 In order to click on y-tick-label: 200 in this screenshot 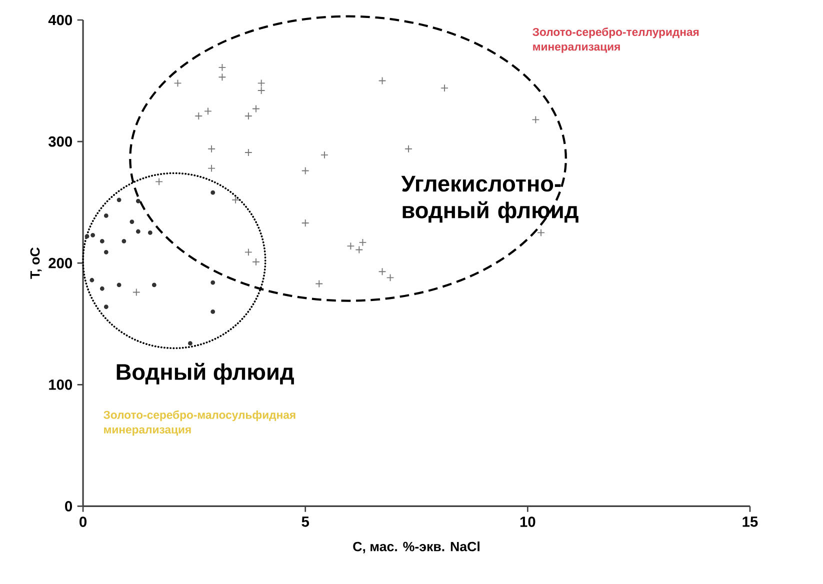, I will do `click(60, 263)`.